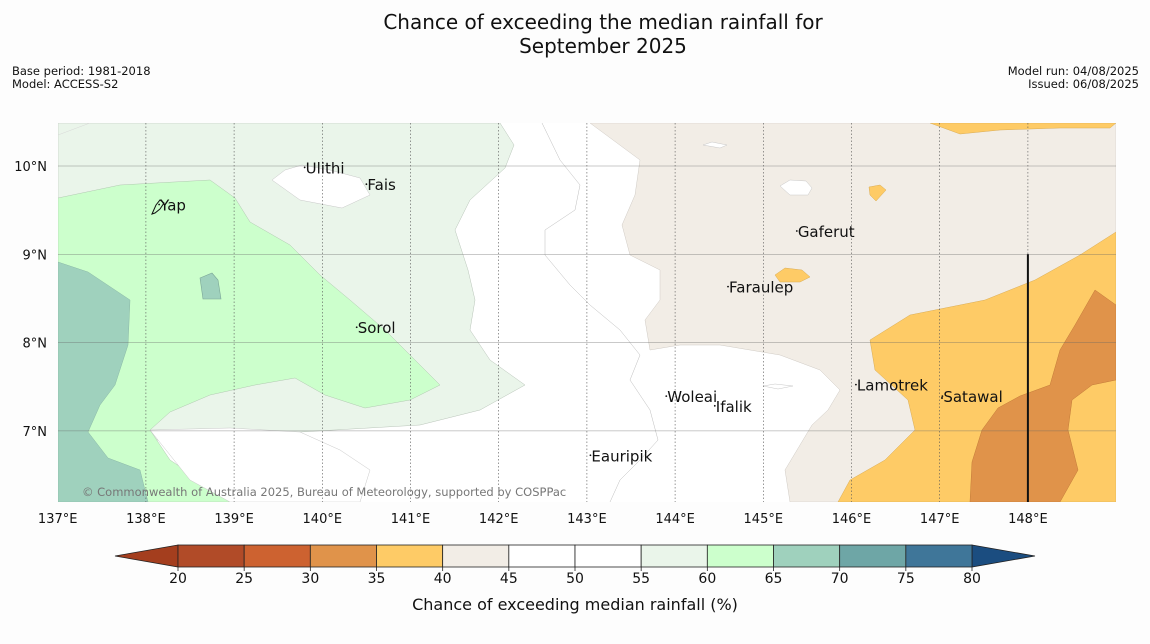 This screenshot has height=644, width=1150. Describe the element at coordinates (377, 328) in the screenshot. I see `place-label: Sorol` at that location.